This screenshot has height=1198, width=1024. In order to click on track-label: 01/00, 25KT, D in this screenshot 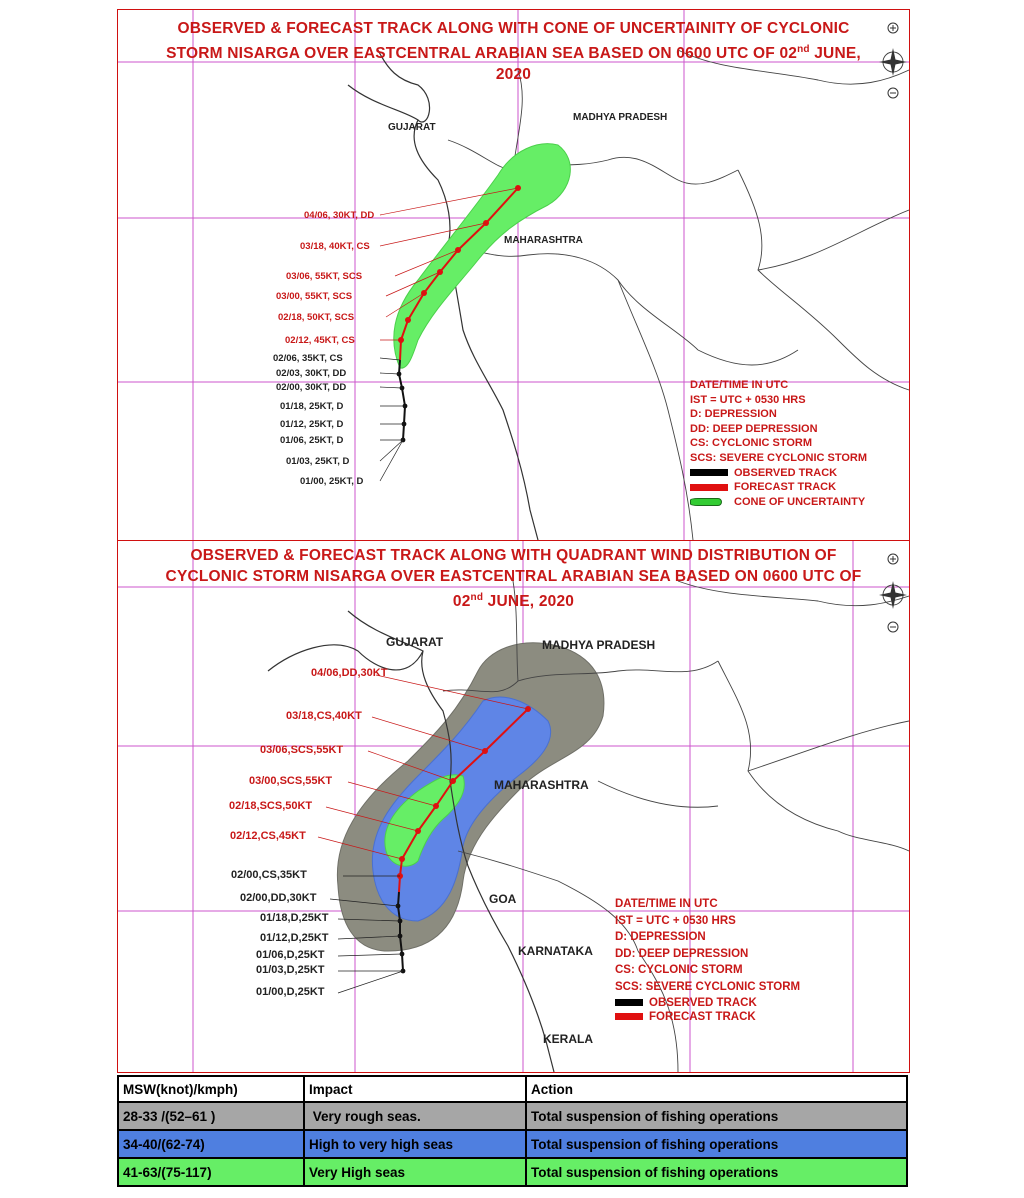, I will do `click(332, 481)`.